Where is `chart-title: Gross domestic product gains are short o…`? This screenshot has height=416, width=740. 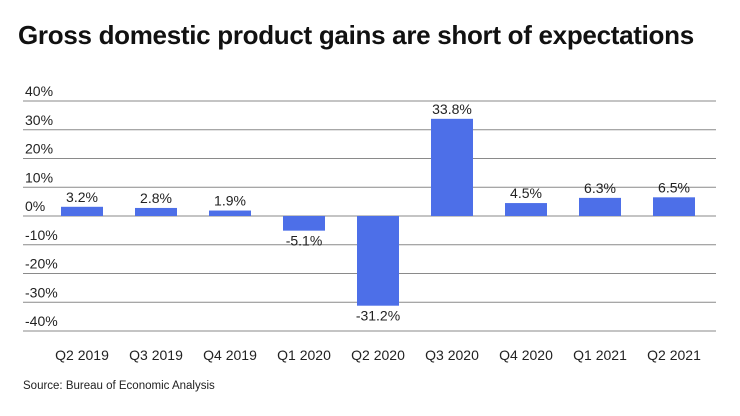 chart-title: Gross domestic product gains are short o… is located at coordinates (356, 35).